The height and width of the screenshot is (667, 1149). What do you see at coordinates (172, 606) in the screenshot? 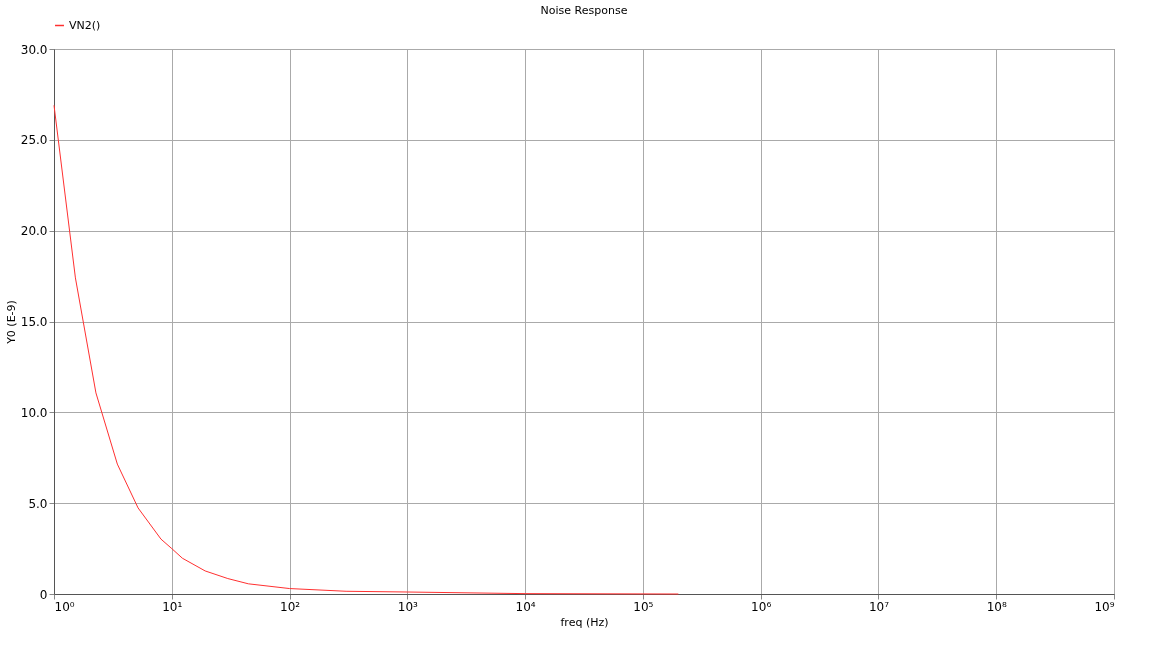
I see `x-tick-label: 10¹` at bounding box center [172, 606].